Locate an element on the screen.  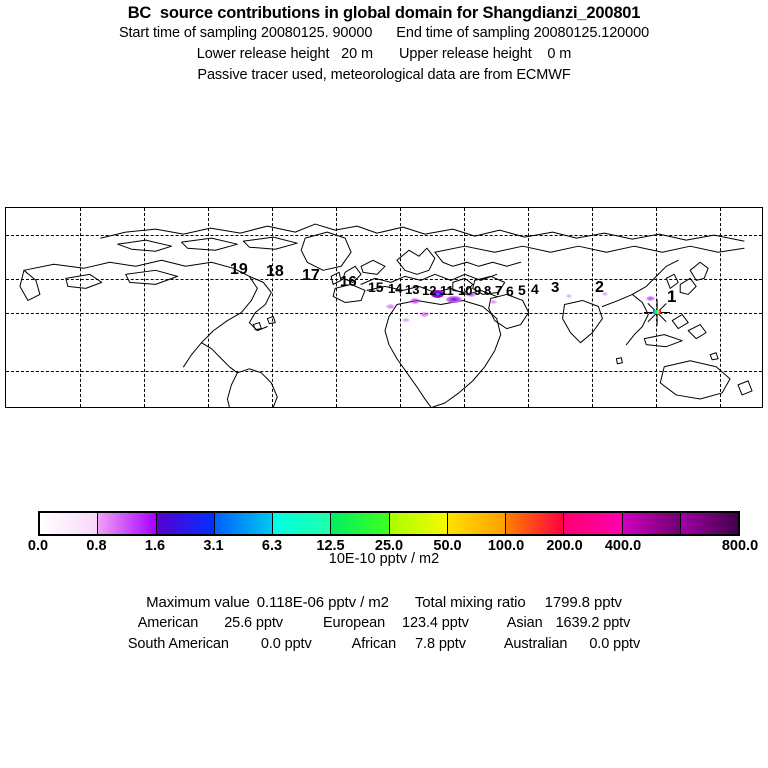
trajectory-label-17: 17 is located at coordinates (311, 275).